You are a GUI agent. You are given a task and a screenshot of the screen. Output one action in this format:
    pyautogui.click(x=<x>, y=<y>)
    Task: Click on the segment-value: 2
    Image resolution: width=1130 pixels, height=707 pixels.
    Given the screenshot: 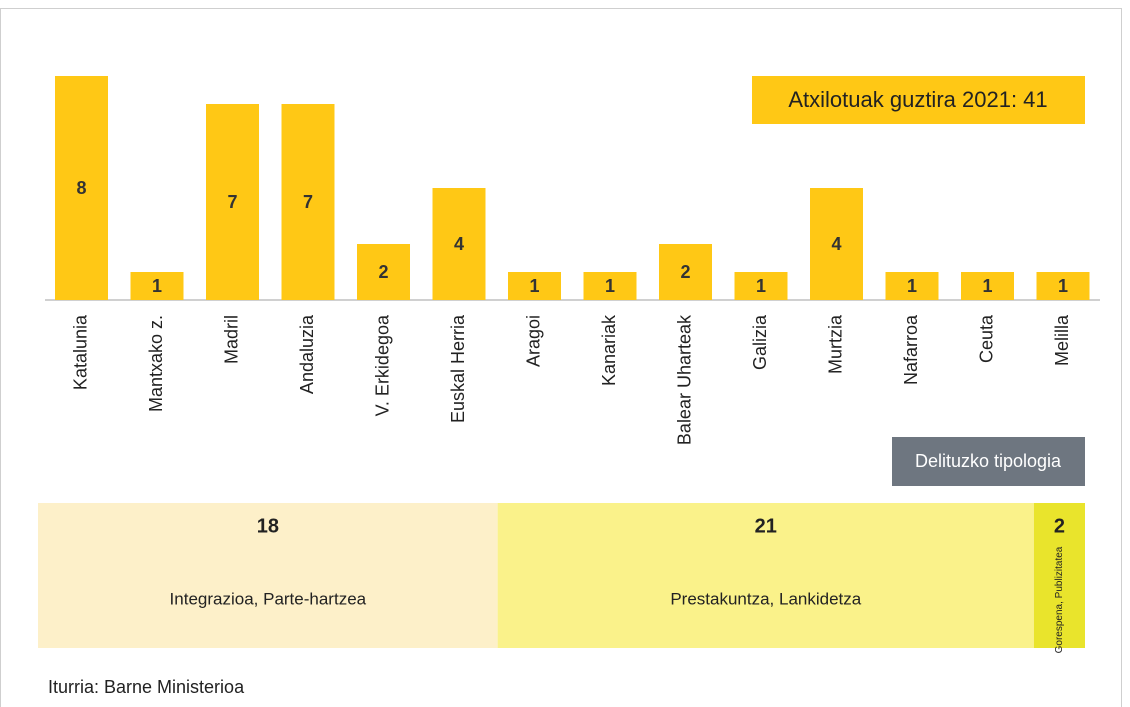 What is the action you would take?
    pyautogui.click(x=1059, y=526)
    